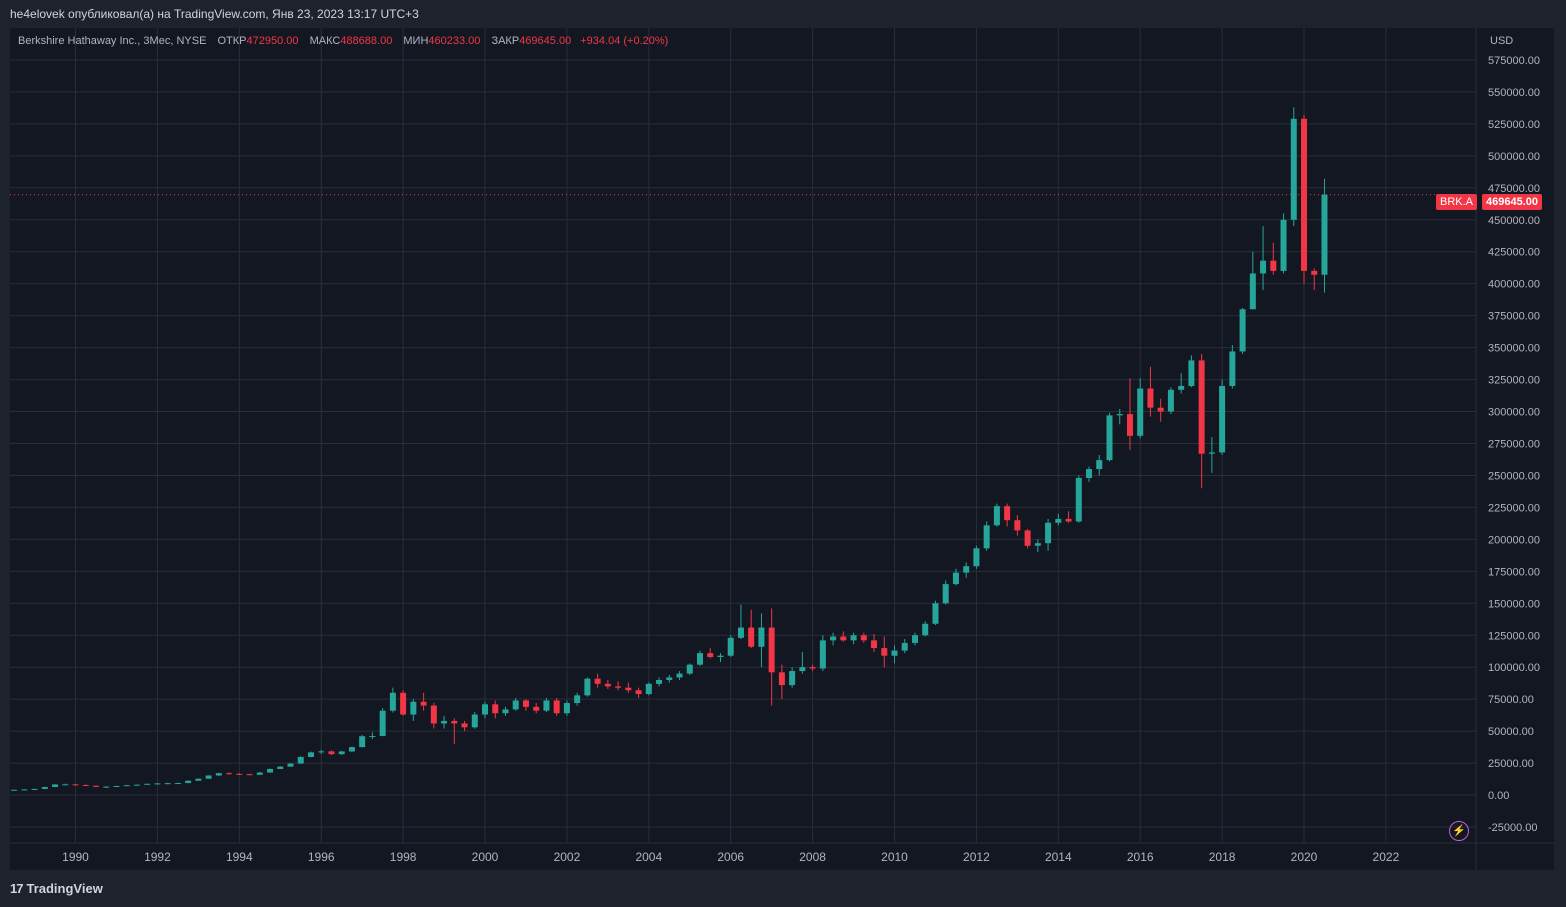 This screenshot has height=907, width=1566. What do you see at coordinates (1459, 831) in the screenshot?
I see `lightning-icon: ⚡` at bounding box center [1459, 831].